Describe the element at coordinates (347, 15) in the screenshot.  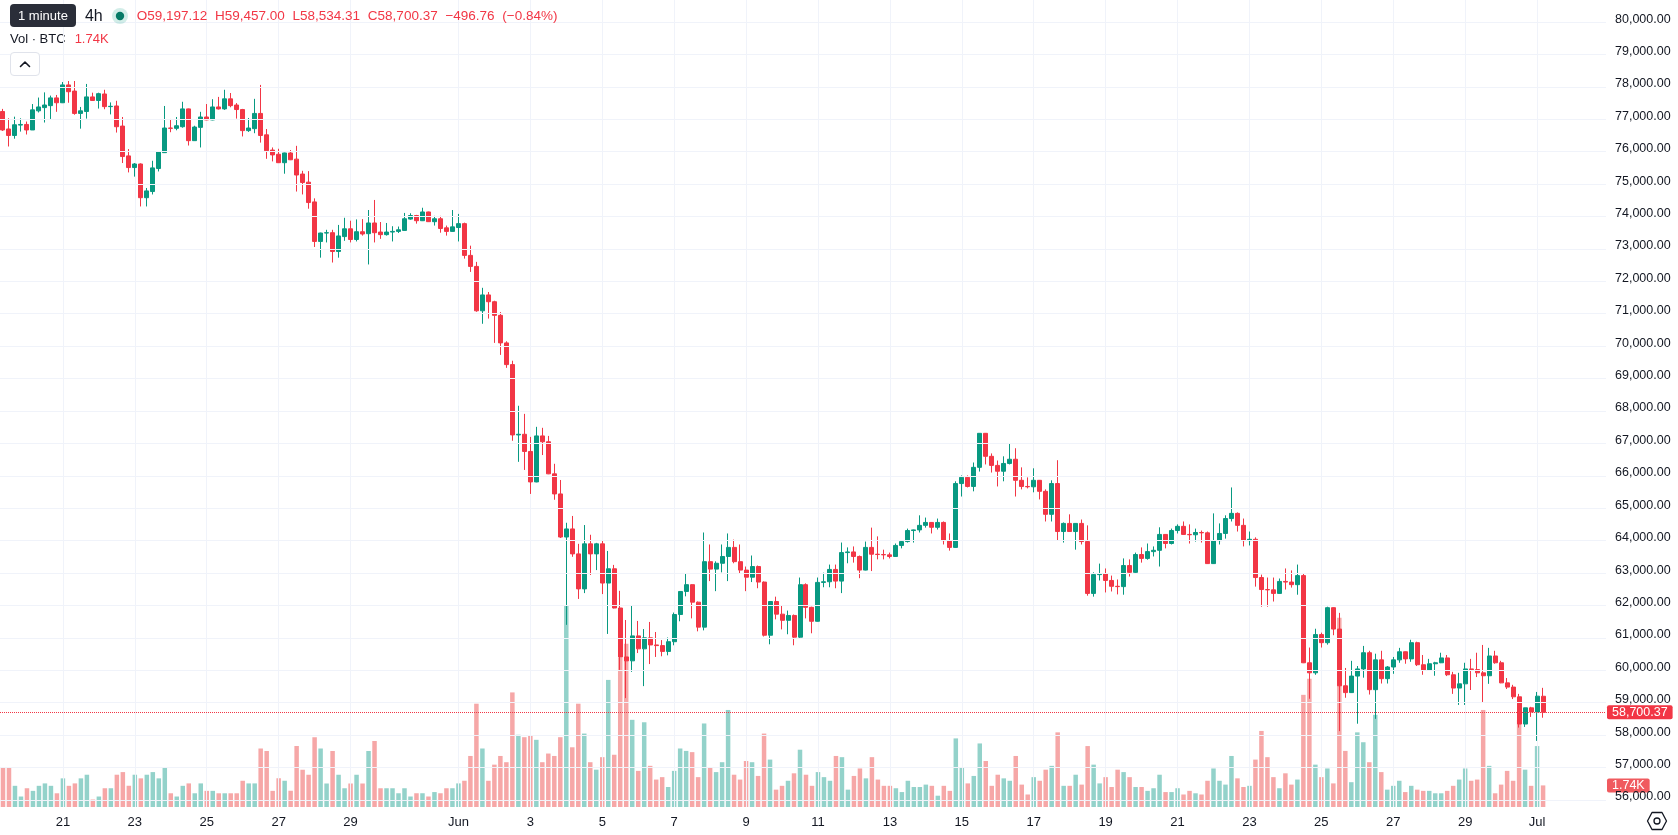
I see `text: O59,197.12 H59,457.00 L58,534.31 C58,700.37 −496.76 (−0.84%)` at that location.